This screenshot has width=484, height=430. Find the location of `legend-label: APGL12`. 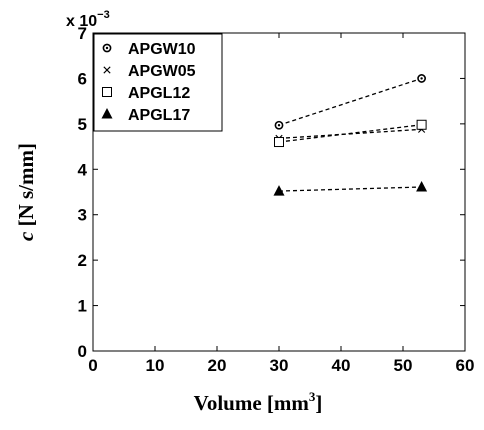

legend-label: APGL12 is located at coordinates (159, 93).